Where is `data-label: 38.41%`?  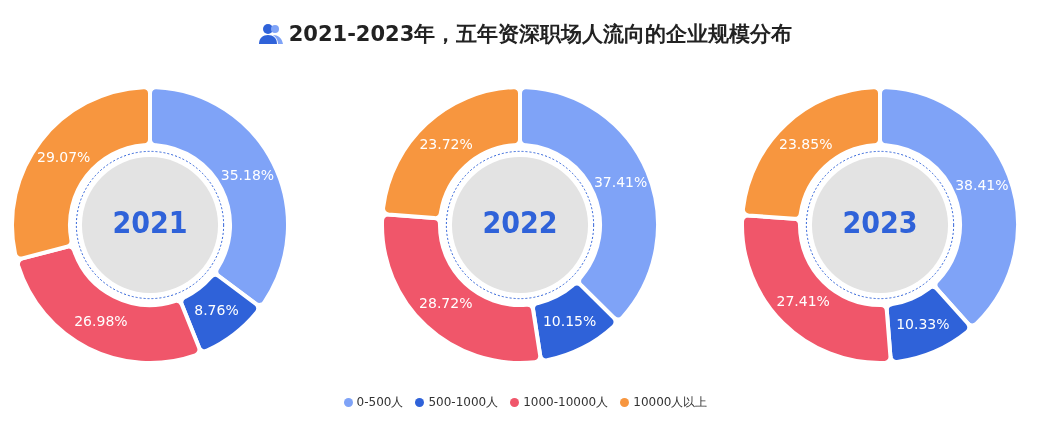
data-label: 38.41% is located at coordinates (982, 184).